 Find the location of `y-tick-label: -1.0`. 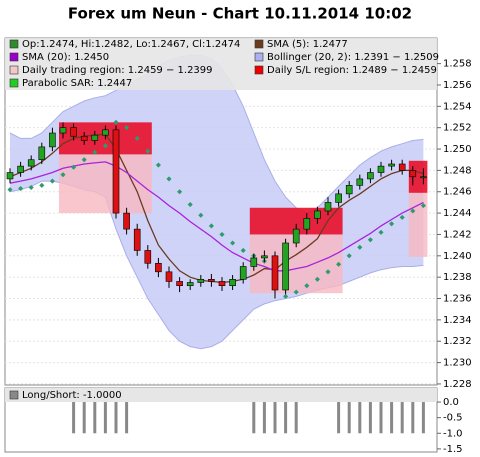

y-tick-label: -1.0 is located at coordinates (453, 433).